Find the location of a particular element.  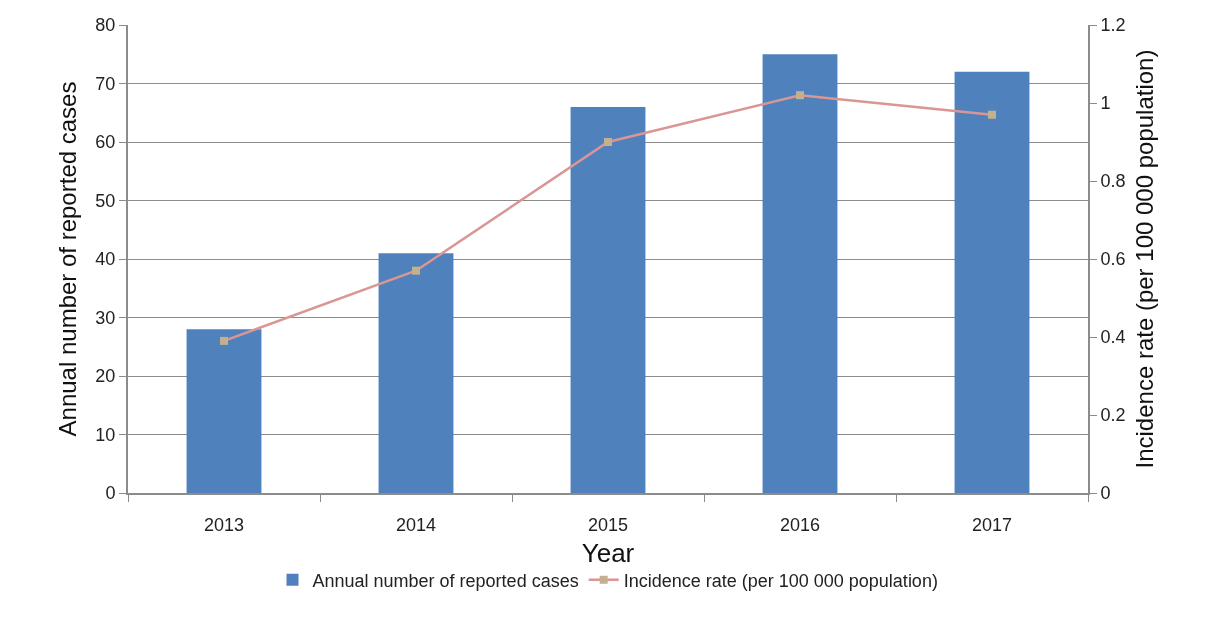

y-tick-label: 70 is located at coordinates (105, 83).